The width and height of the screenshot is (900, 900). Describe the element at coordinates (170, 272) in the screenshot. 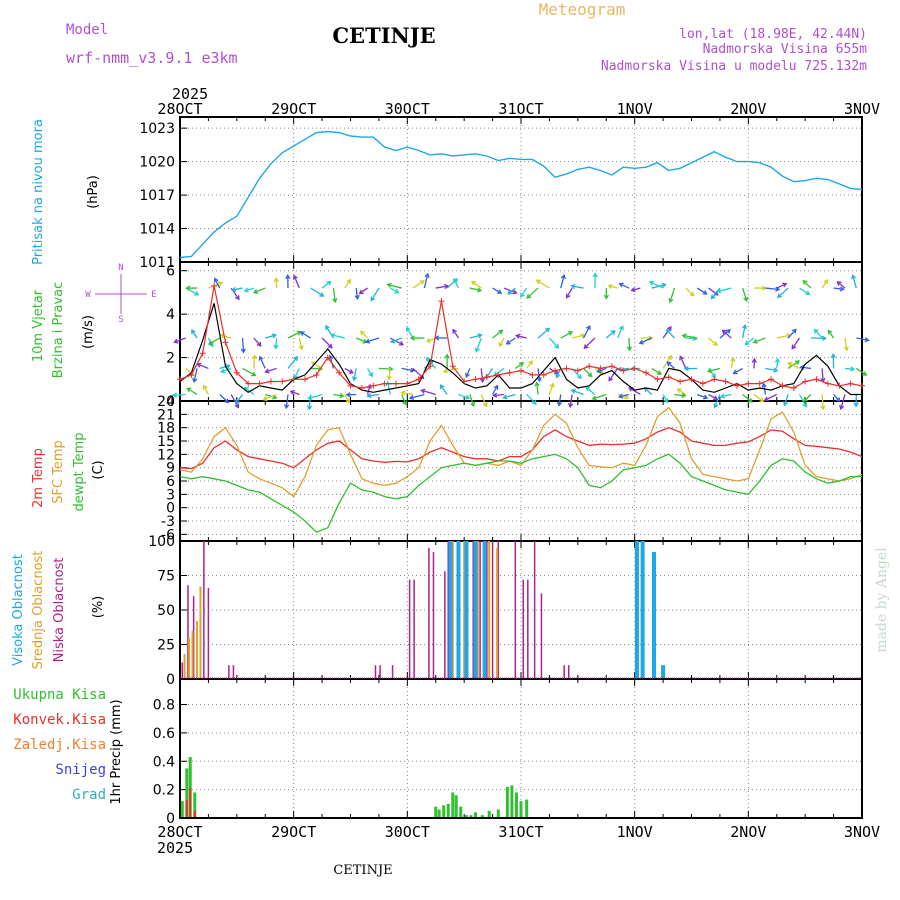

I see `y-tick-label: 6` at that location.